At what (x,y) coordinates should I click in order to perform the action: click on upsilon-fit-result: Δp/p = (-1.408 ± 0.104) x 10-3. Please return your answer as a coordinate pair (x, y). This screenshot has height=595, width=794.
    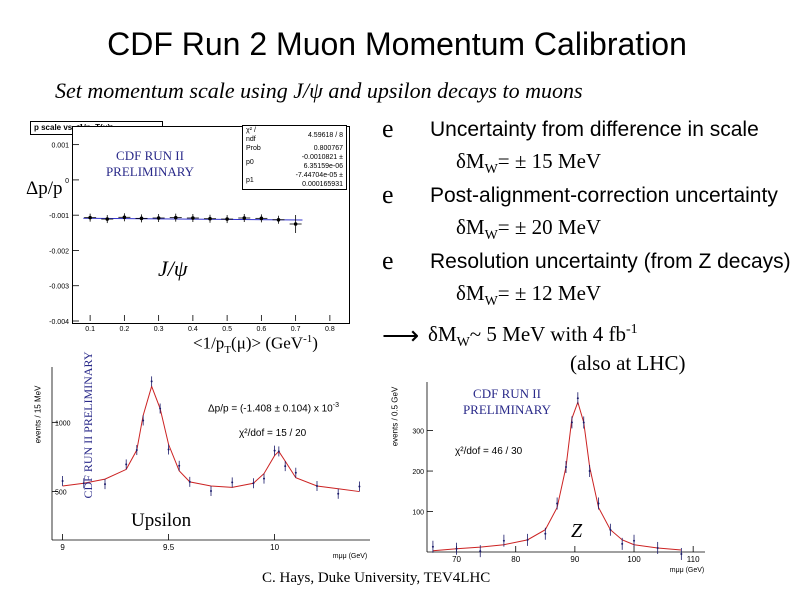
    Looking at the image, I should click on (273, 408).